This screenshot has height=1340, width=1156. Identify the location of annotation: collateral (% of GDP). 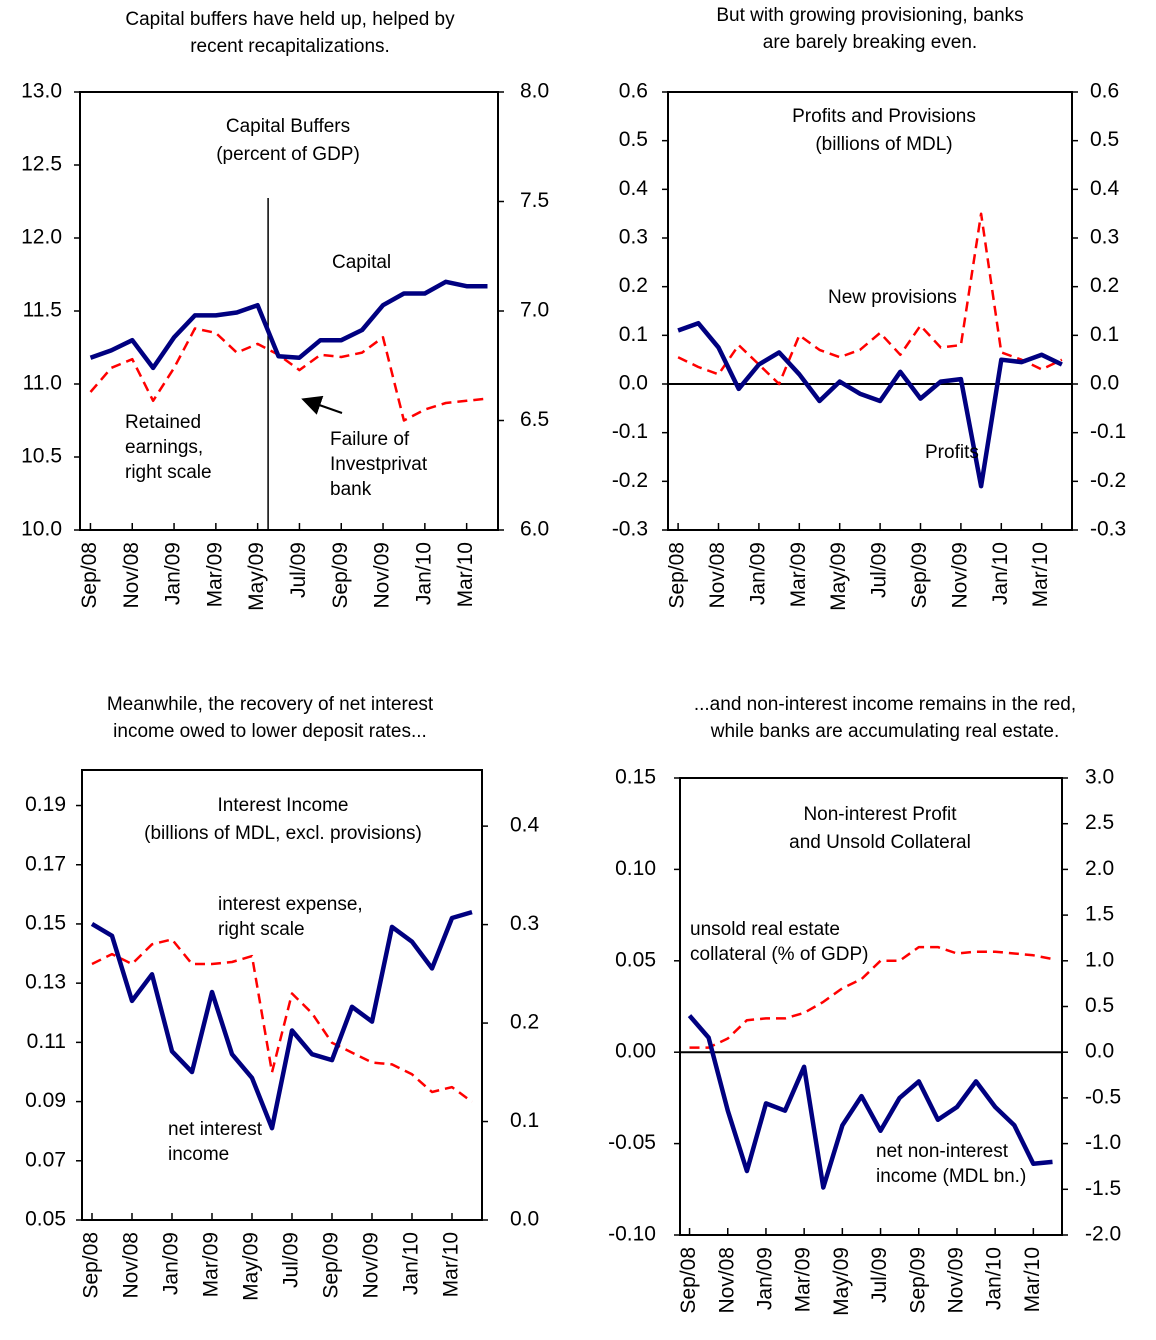
(779, 954).